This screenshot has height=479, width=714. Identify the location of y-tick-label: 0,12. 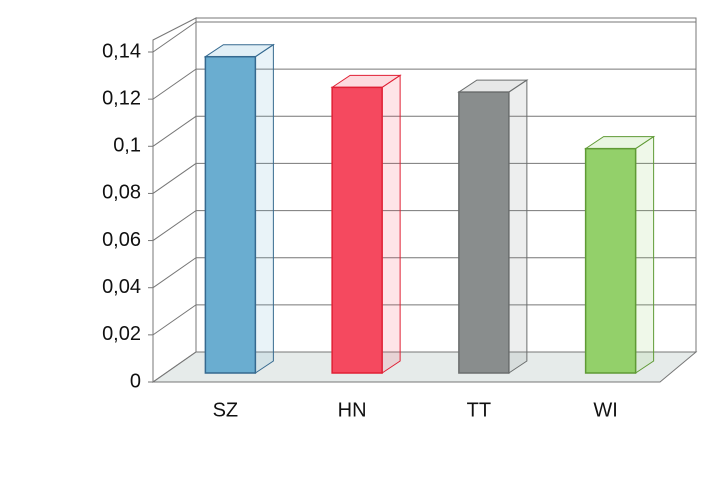
(121, 98).